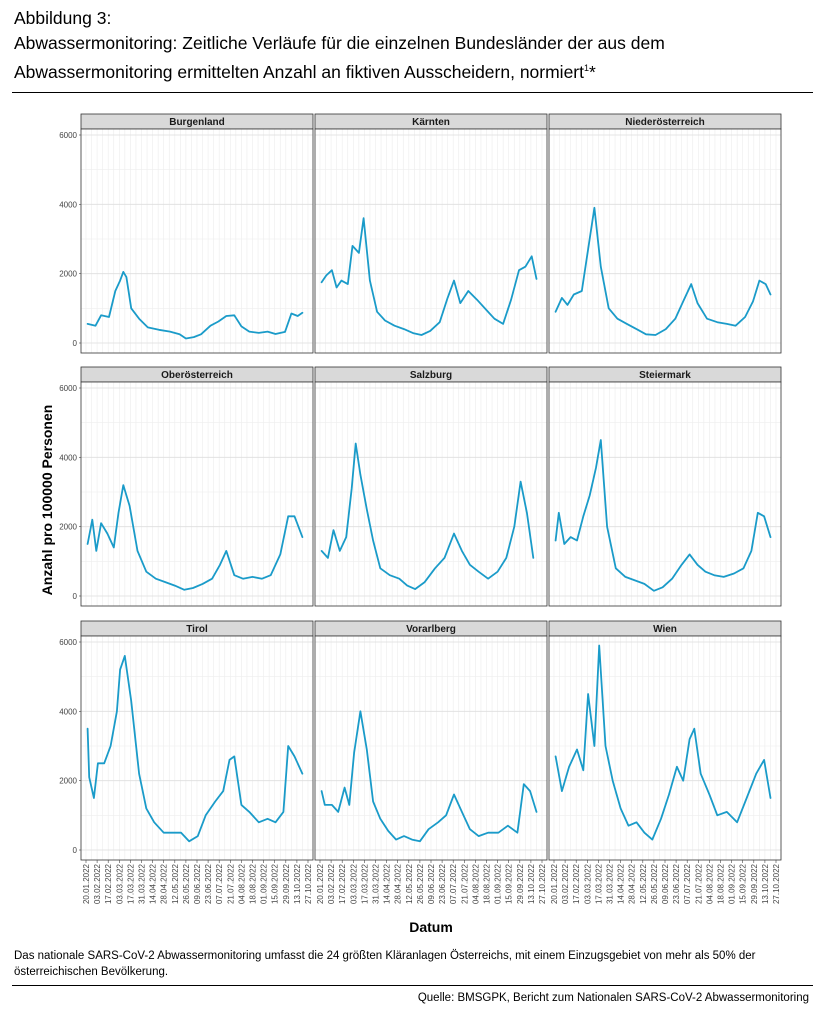  I want to click on facet-strip-label: Kärnten, so click(431, 122).